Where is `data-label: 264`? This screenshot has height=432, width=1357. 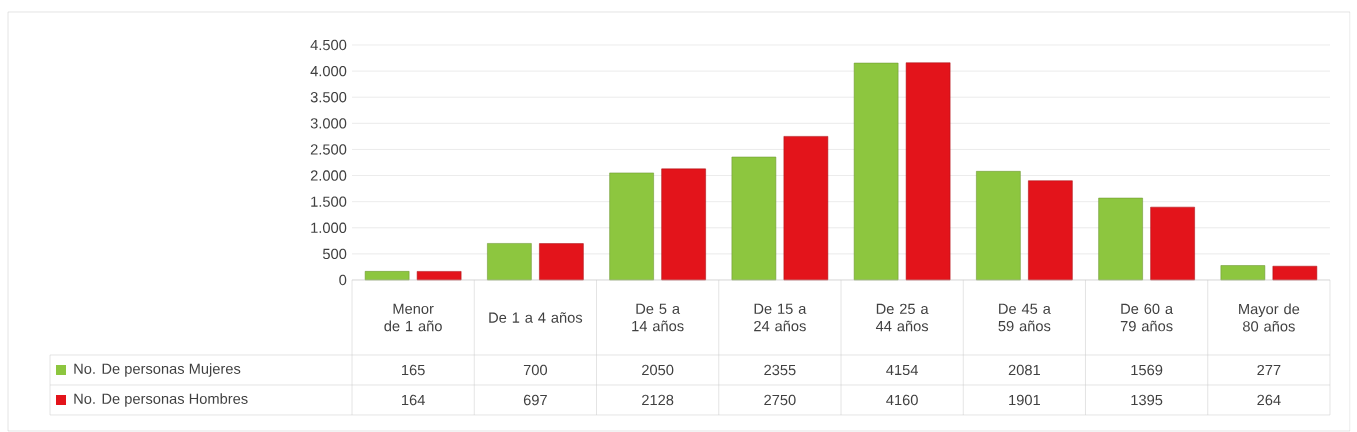 data-label: 264 is located at coordinates (1269, 400).